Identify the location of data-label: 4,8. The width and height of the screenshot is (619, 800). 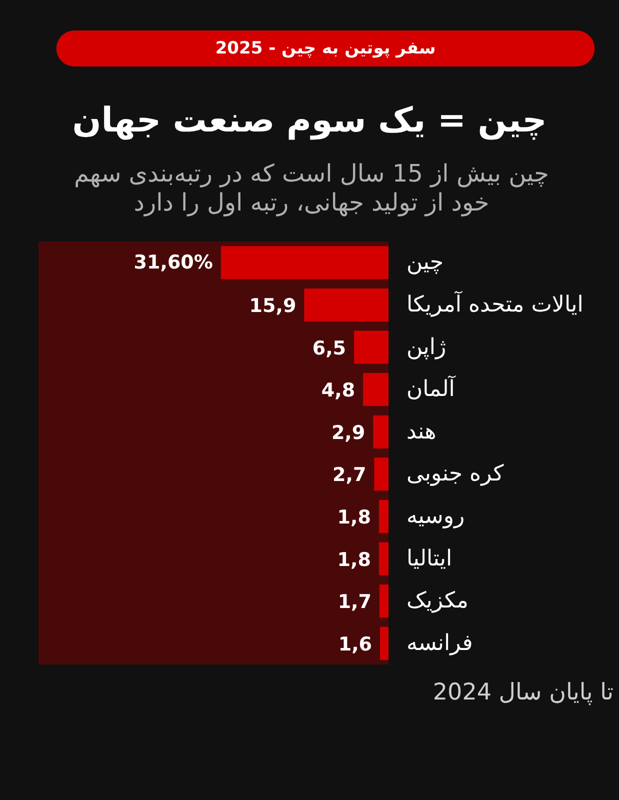
(338, 391).